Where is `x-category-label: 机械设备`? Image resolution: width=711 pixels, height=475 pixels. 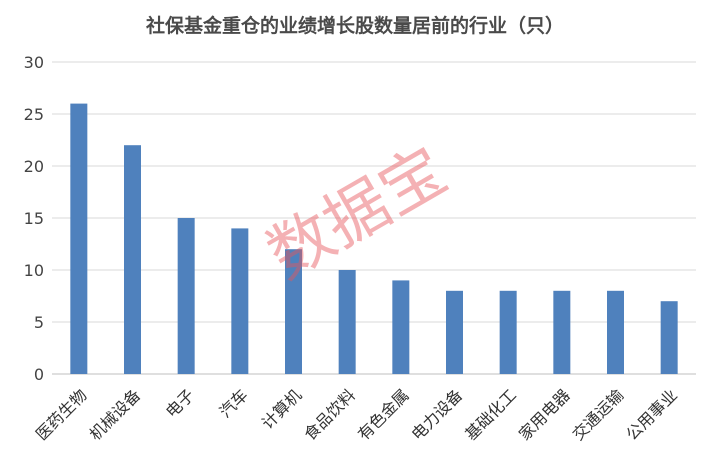
x-category-label: 机械设备 is located at coordinates (115, 414).